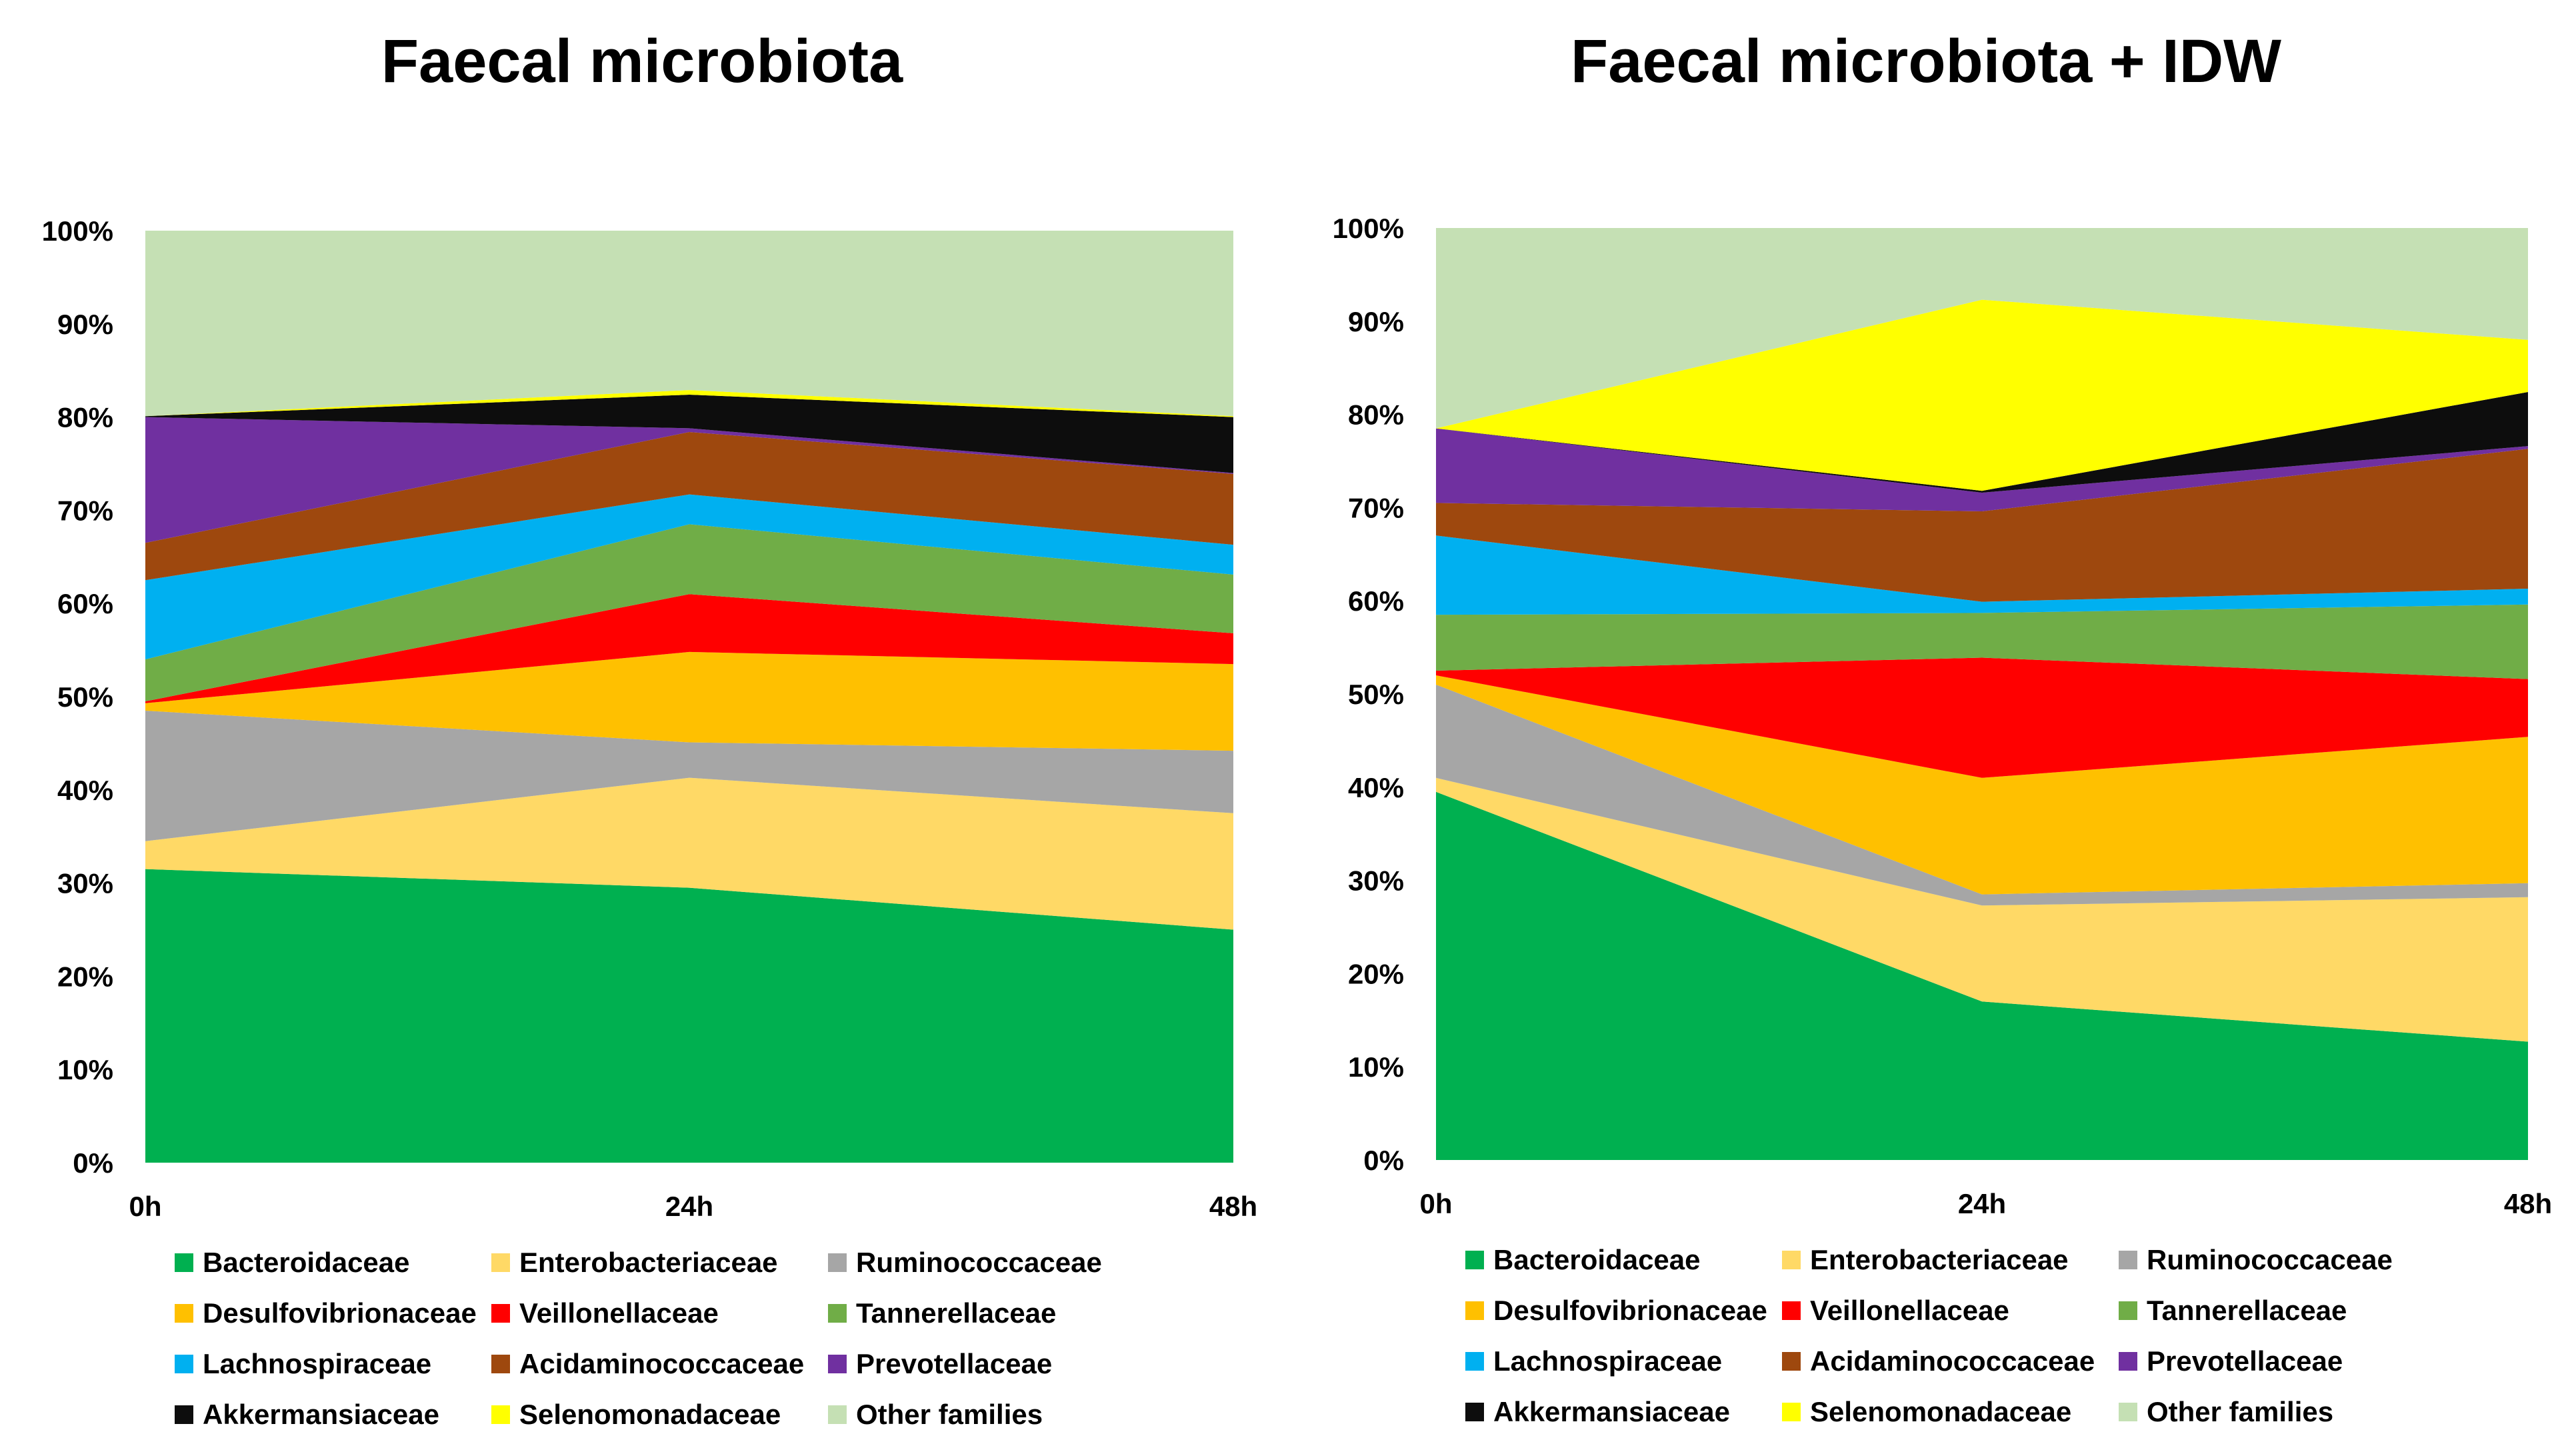 This screenshot has width=2568, height=1456. Describe the element at coordinates (2270, 1259) in the screenshot. I see `legend-label: Ruminococcaceae` at that location.